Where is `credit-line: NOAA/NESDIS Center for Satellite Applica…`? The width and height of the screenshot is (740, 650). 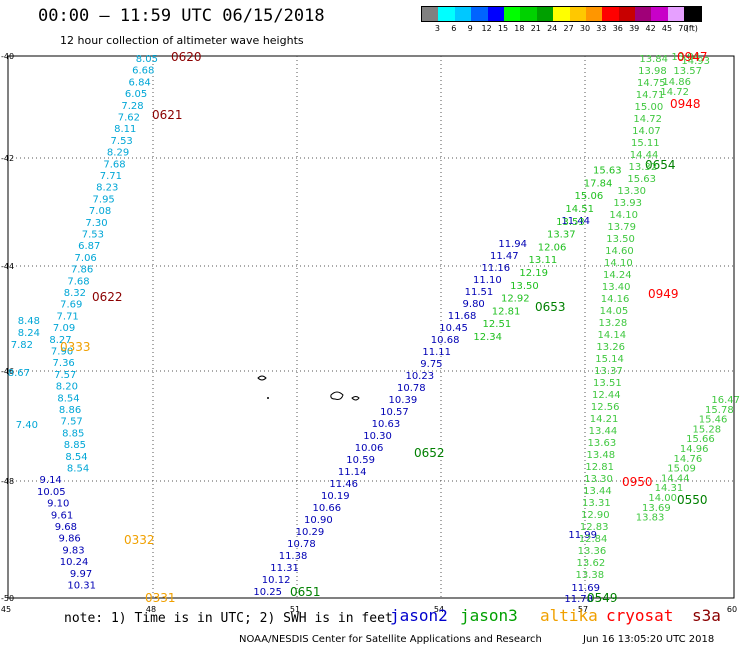
credit-line: NOAA/NESDIS Center for Satellite Applica… is located at coordinates (390, 639).